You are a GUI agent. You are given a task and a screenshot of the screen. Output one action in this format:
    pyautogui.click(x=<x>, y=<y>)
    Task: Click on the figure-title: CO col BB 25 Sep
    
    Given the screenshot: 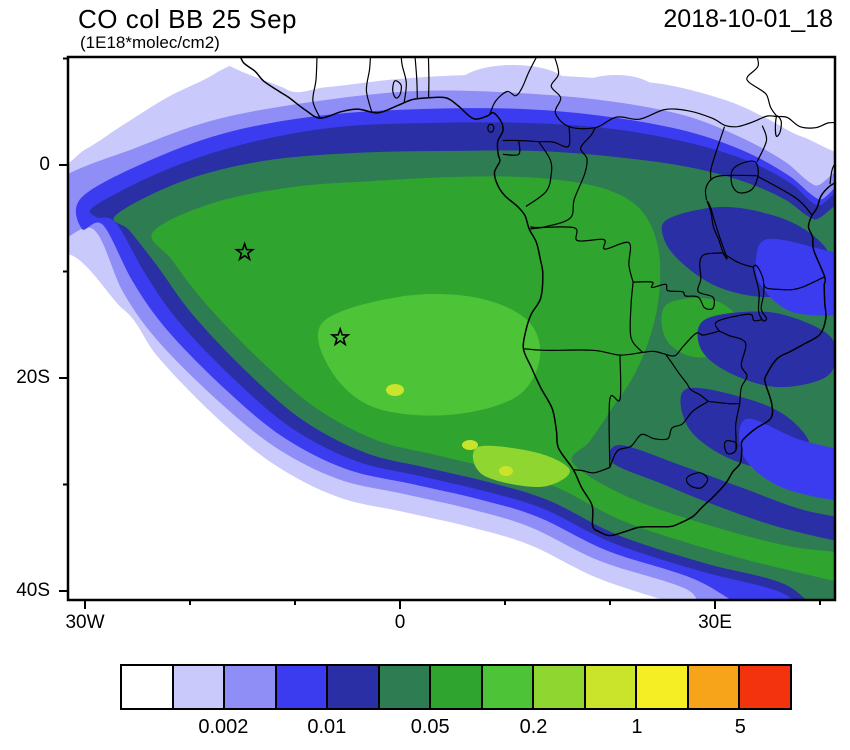 What is the action you would take?
    pyautogui.click(x=187, y=19)
    